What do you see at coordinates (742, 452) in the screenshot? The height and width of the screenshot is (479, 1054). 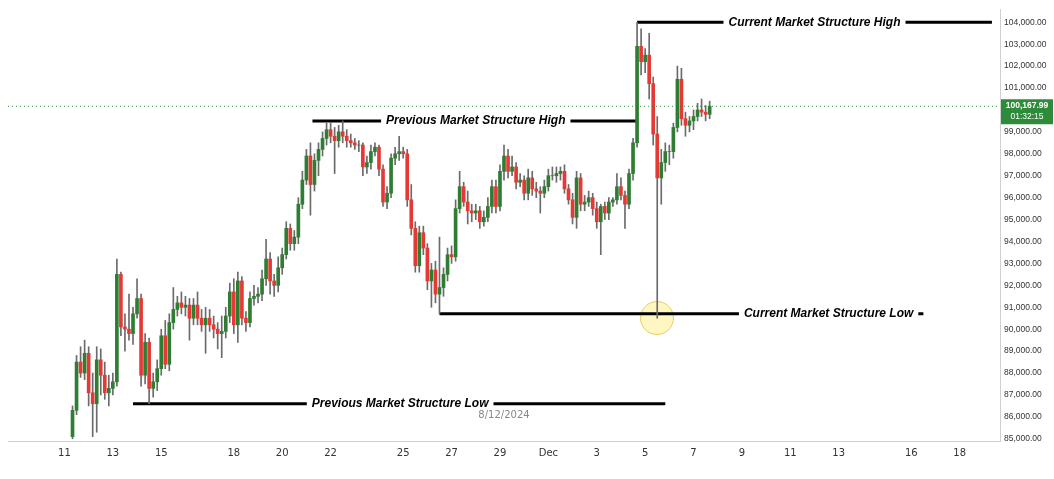 I see `x-tick-label: 9` at bounding box center [742, 452].